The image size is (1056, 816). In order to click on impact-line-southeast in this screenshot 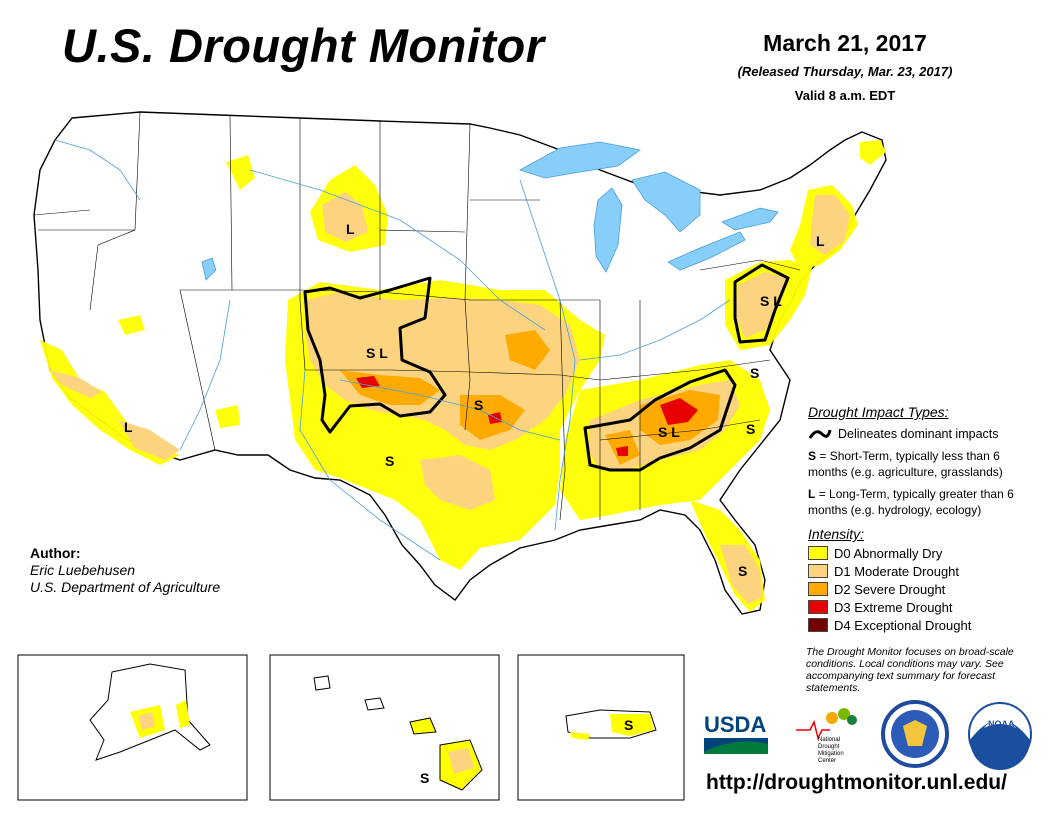, I will do `click(660, 420)`.